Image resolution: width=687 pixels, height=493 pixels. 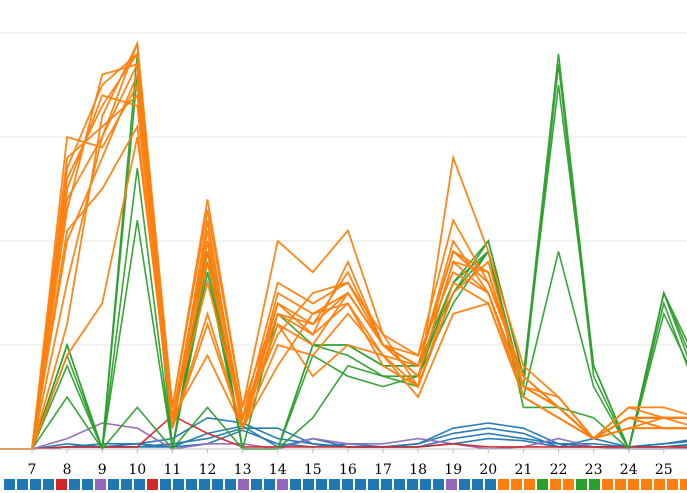 What do you see at coordinates (102, 470) in the screenshot?
I see `x-tick-label: 9` at bounding box center [102, 470].